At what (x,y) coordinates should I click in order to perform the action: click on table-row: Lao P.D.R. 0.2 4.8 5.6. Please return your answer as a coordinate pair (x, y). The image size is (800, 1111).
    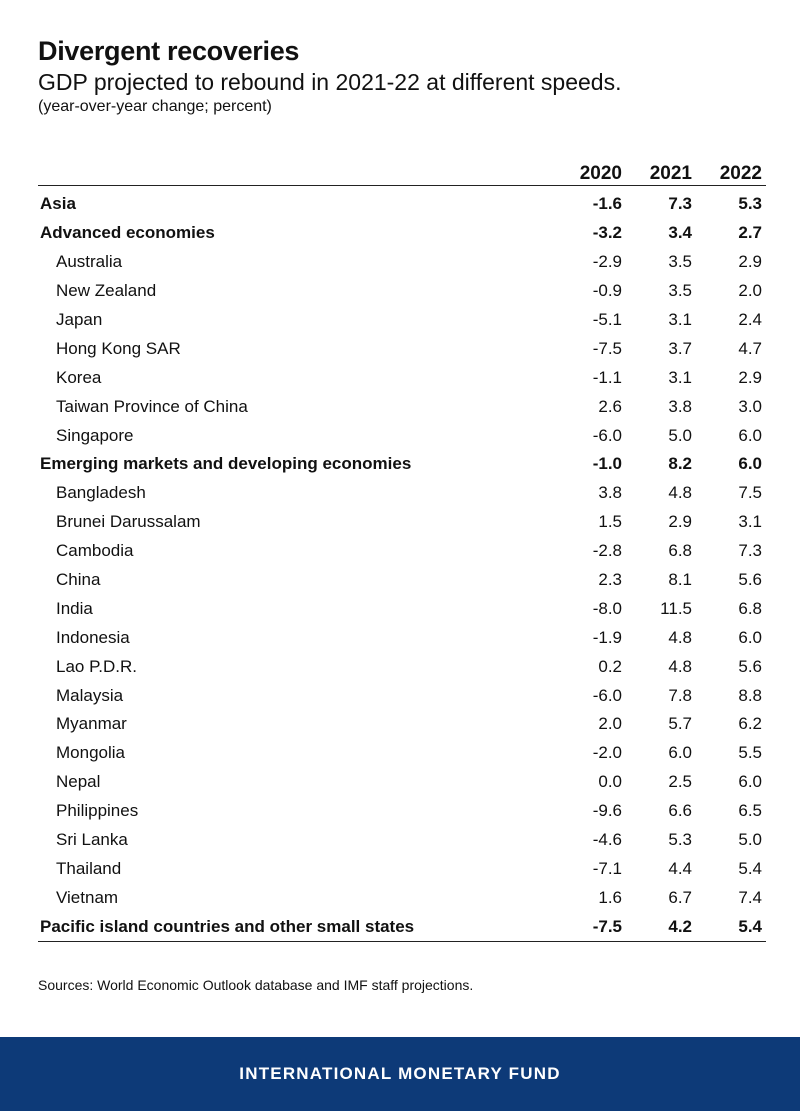
    Looking at the image, I should click on (402, 666).